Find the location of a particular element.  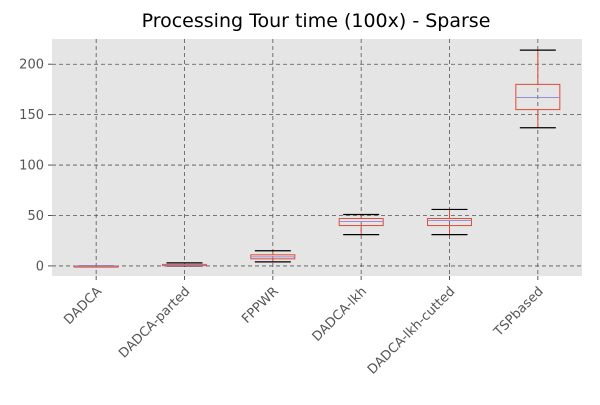

y-tick-label: 150 is located at coordinates (31, 115).